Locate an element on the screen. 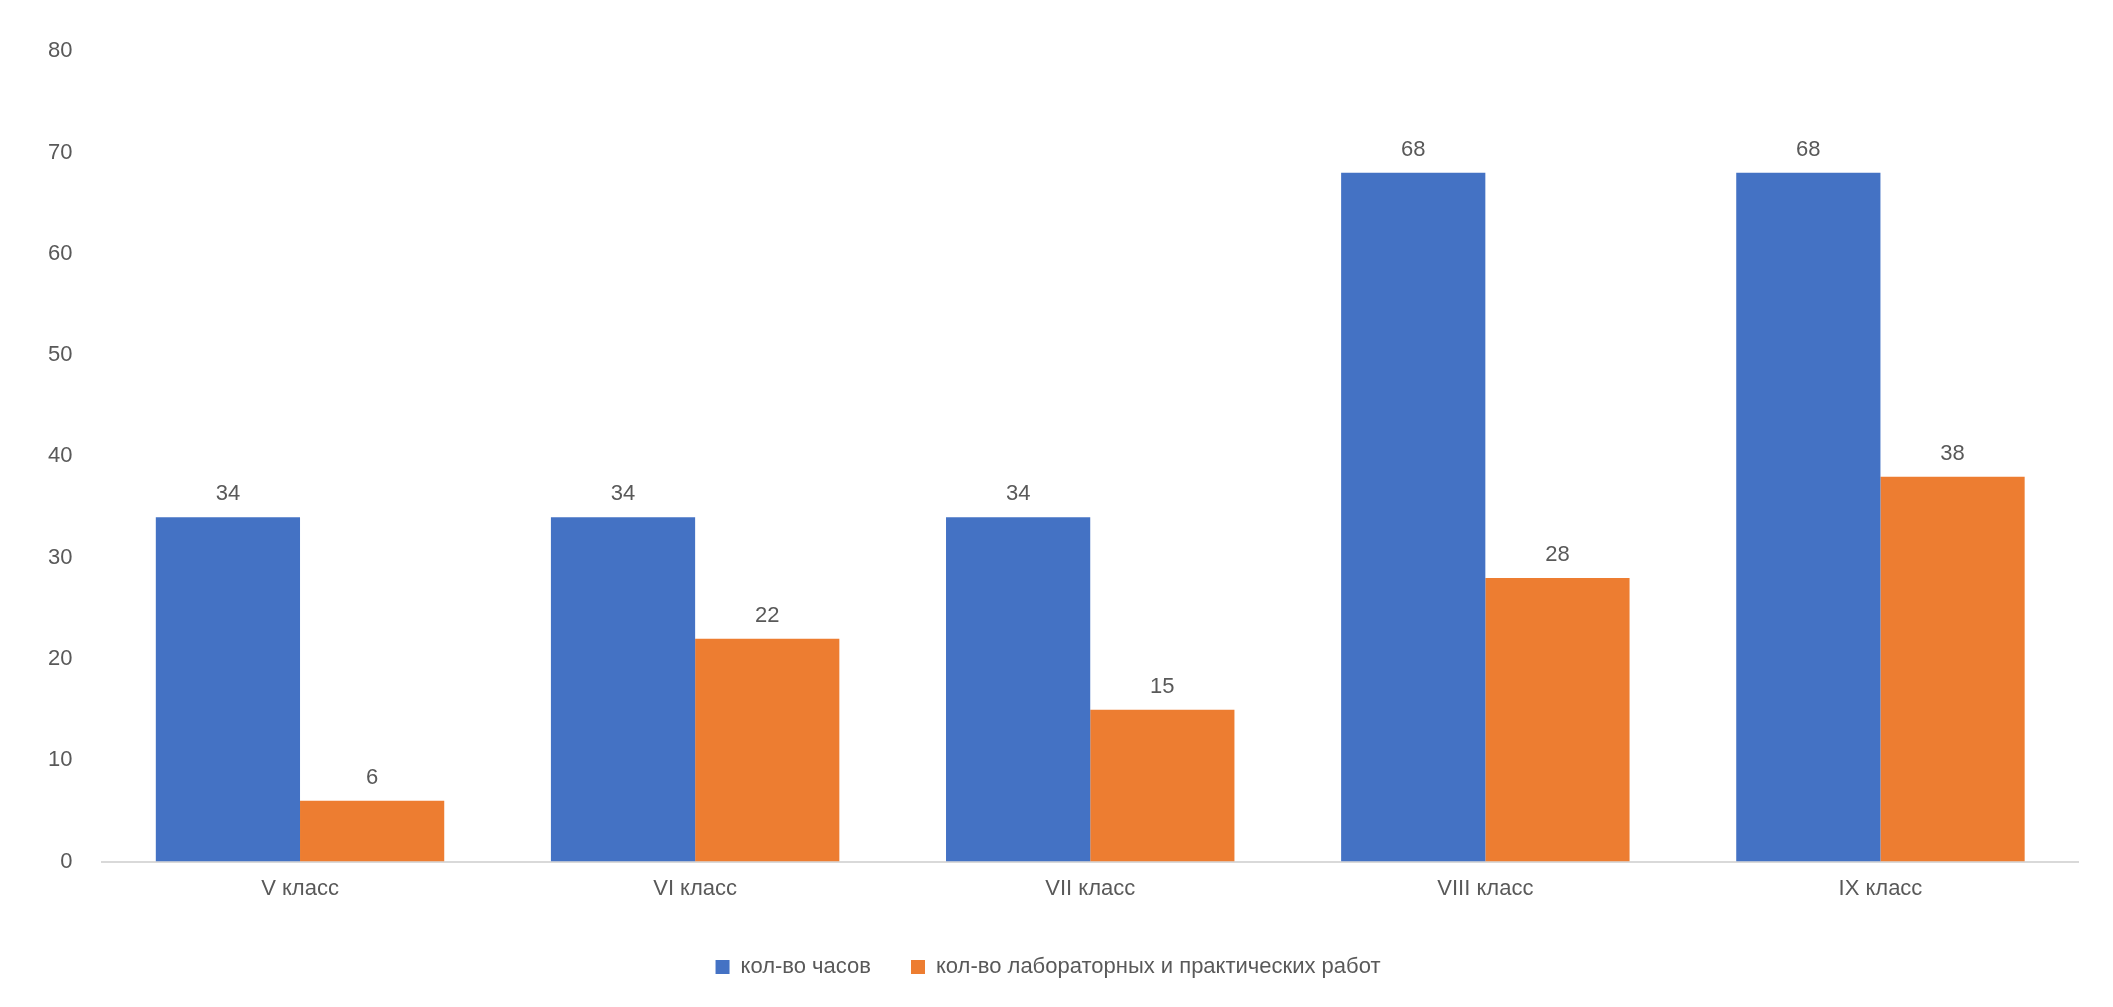 The image size is (2113, 1007). data-label: 28 is located at coordinates (1557, 554).